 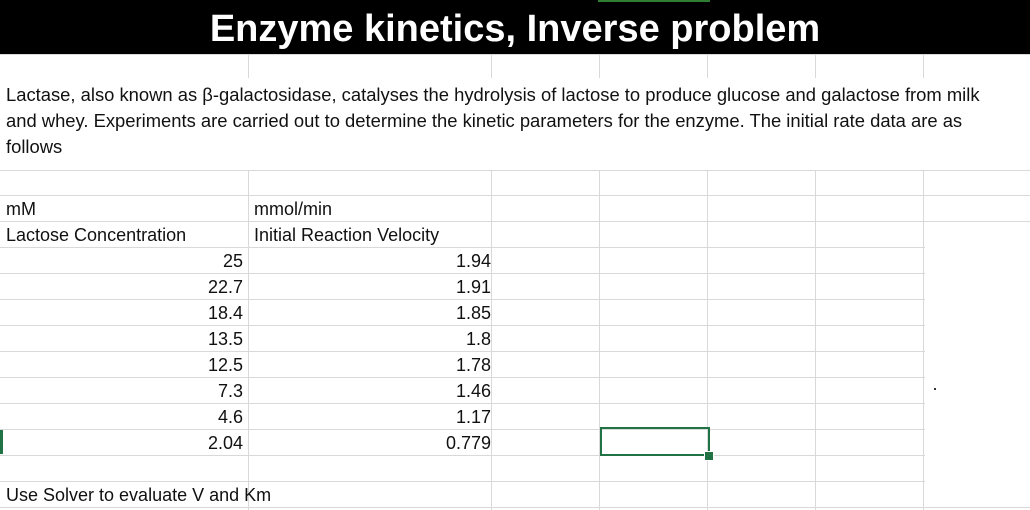 What do you see at coordinates (478, 339) in the screenshot?
I see `table-cell-velocity: 1.8` at bounding box center [478, 339].